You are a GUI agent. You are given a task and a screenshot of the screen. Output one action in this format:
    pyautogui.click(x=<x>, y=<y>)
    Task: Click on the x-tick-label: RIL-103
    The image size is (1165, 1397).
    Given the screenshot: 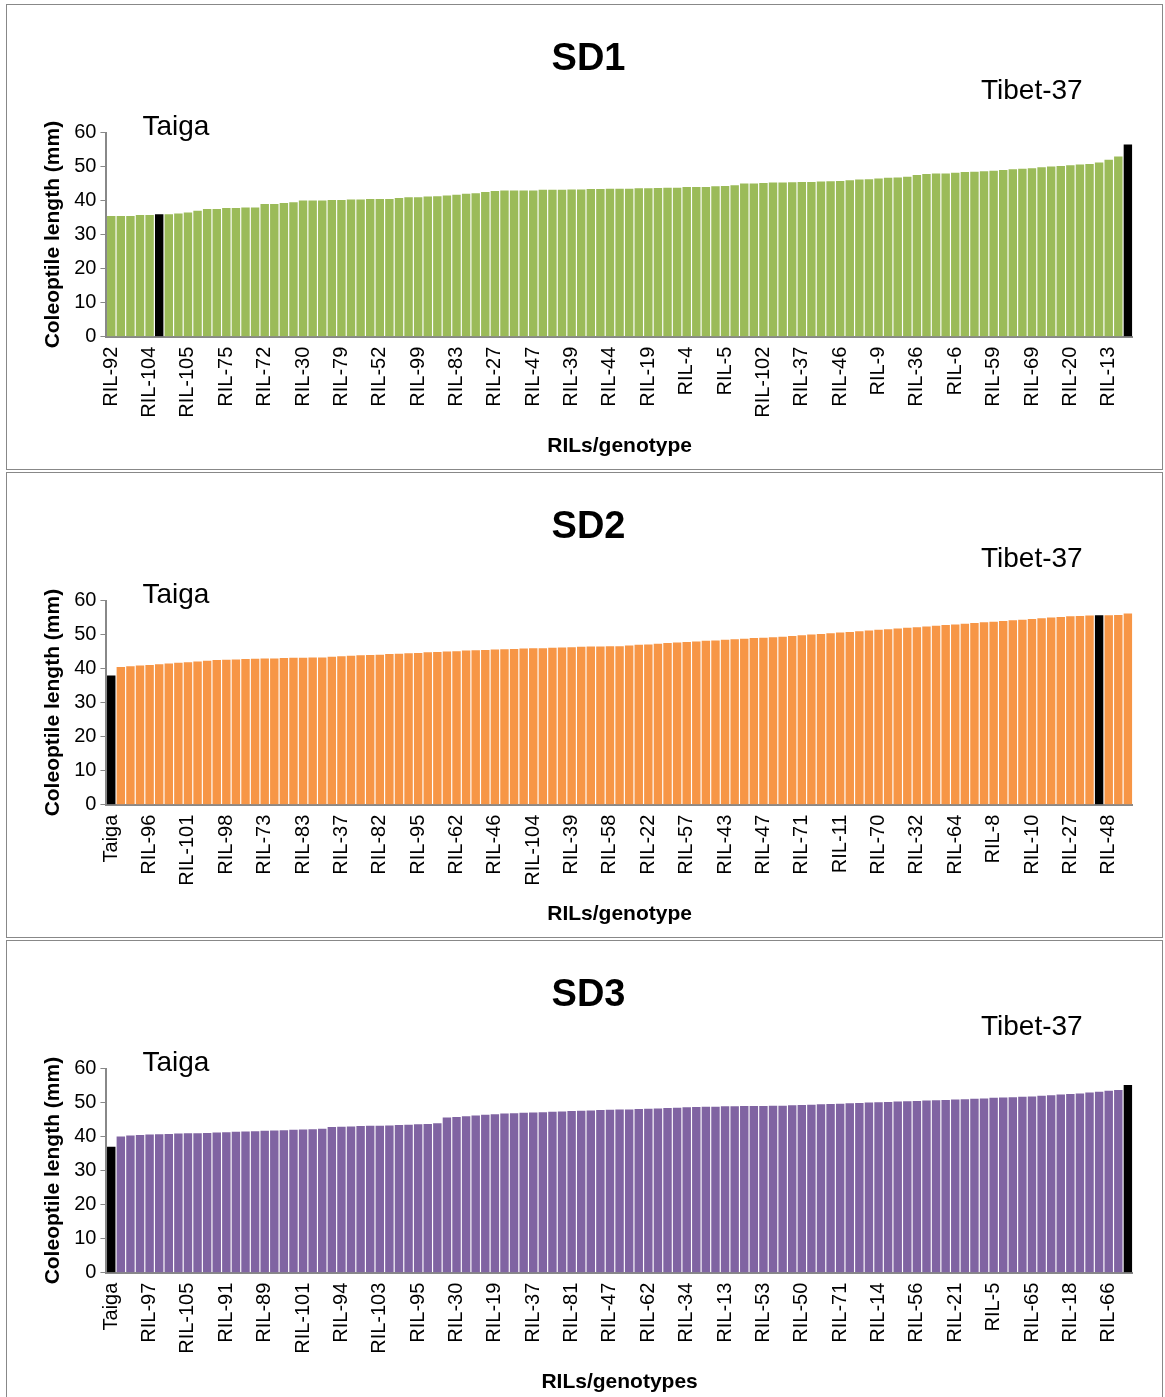 What is the action you would take?
    pyautogui.click(x=378, y=1318)
    